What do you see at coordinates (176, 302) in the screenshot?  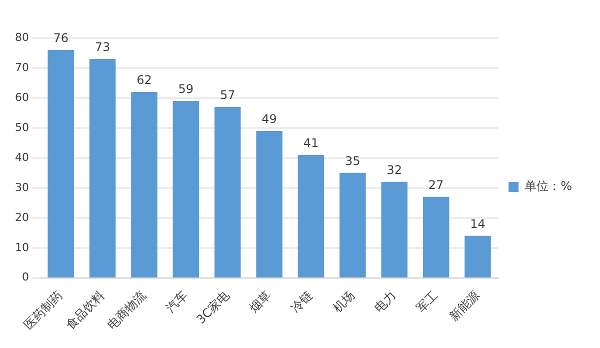 I see `x-tick-label: 汽车` at bounding box center [176, 302].